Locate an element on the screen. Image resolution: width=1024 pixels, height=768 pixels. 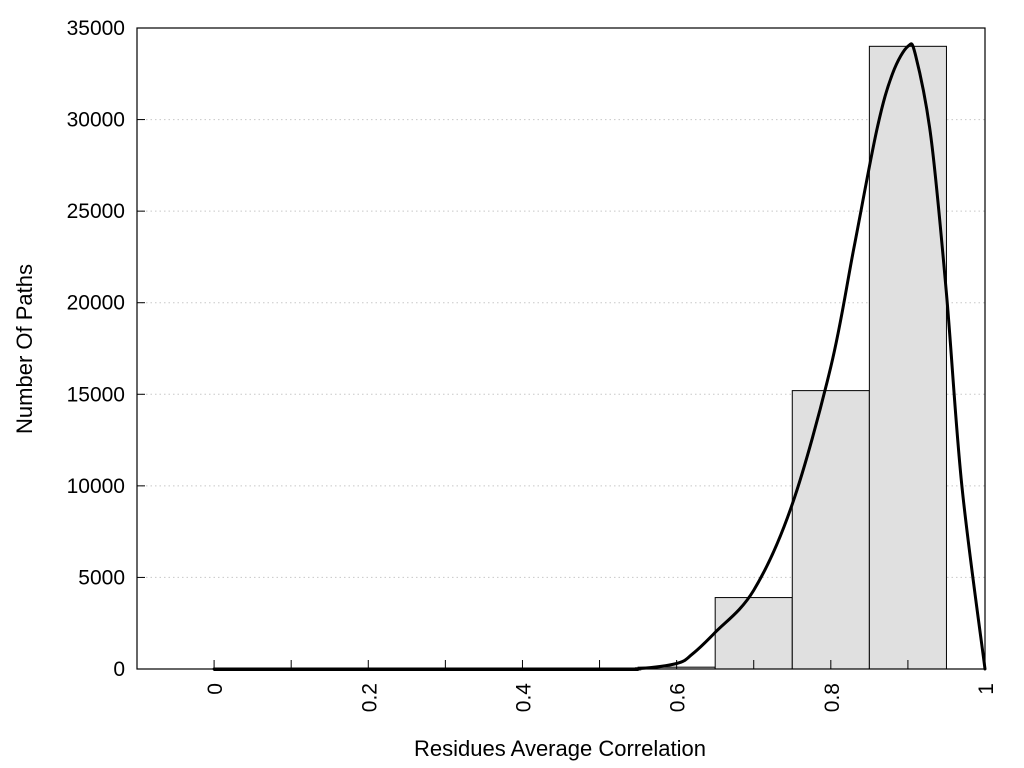
x-tick-label: 1 is located at coordinates (986, 689).